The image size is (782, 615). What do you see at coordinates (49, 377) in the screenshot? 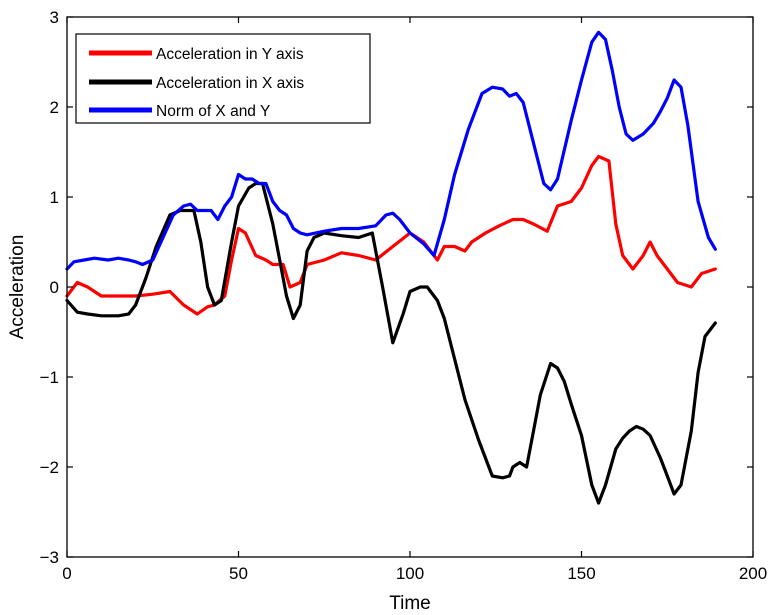
I see `y-tick-label: −1` at bounding box center [49, 377].